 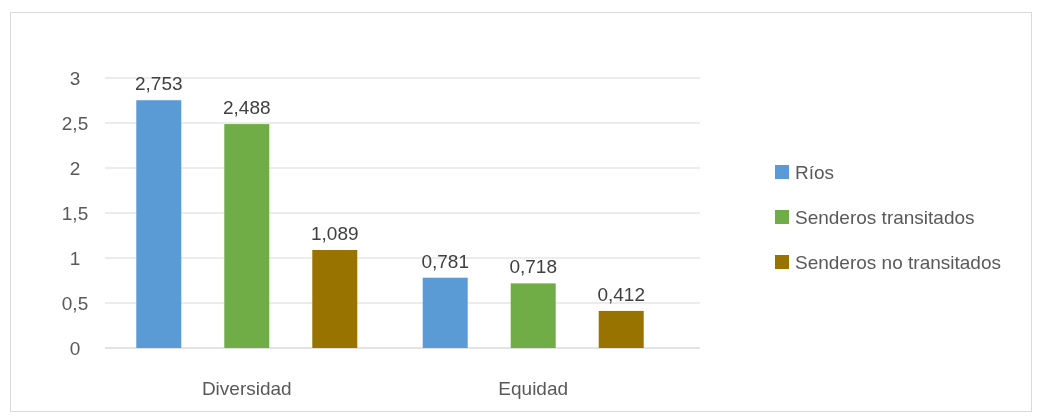 I want to click on x-tick-label: Diversidad, so click(x=246, y=388).